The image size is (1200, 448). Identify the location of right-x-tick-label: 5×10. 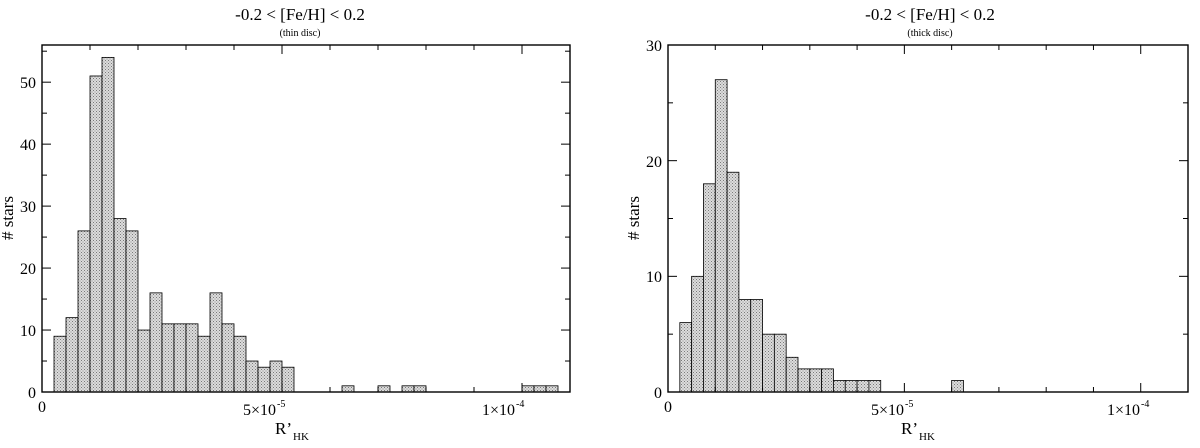
(887, 410).